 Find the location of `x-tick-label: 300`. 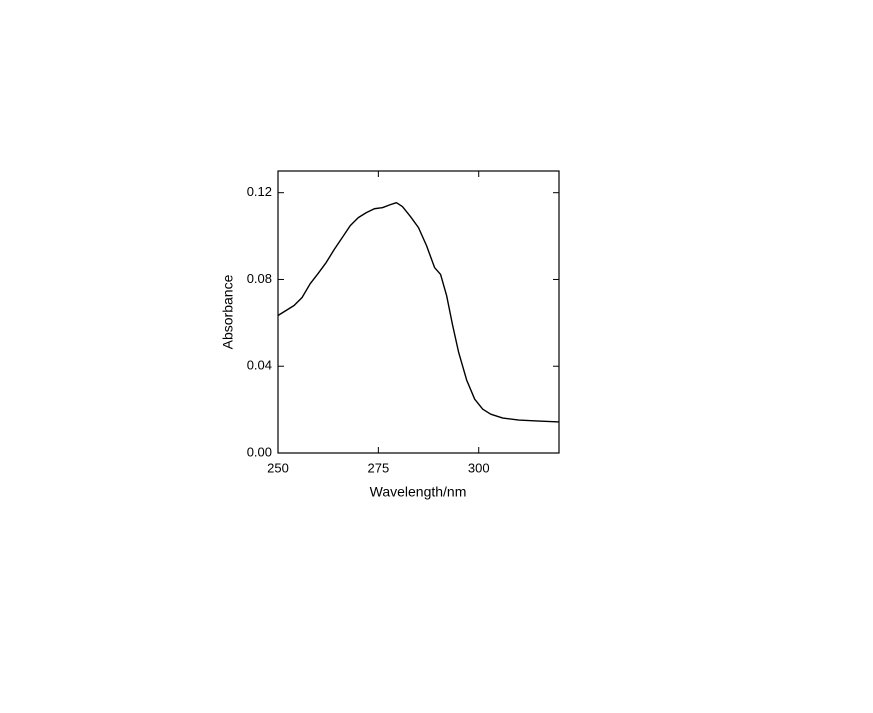

x-tick-label: 300 is located at coordinates (479, 467).